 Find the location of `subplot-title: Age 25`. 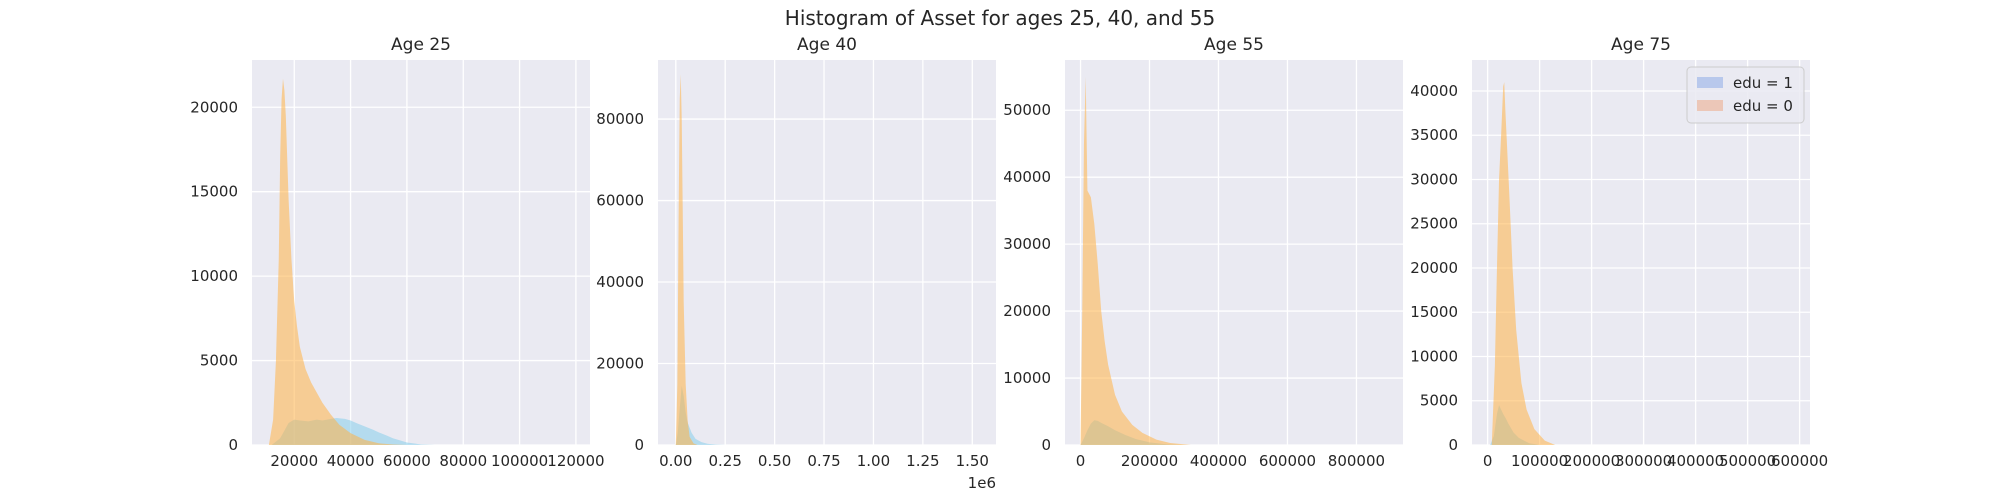

subplot-title: Age 25 is located at coordinates (421, 45).